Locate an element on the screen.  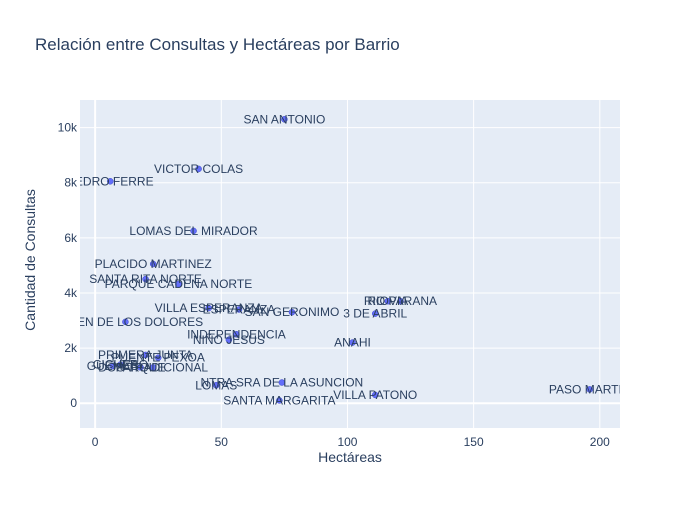
y-tick-label: 2k is located at coordinates (71, 348).